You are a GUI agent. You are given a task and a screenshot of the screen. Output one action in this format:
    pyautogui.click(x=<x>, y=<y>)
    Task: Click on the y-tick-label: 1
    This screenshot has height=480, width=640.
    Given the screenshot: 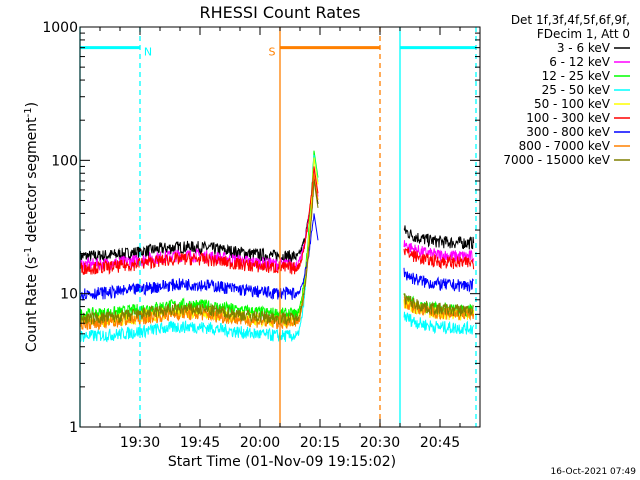 What is the action you would take?
    pyautogui.click(x=73, y=428)
    